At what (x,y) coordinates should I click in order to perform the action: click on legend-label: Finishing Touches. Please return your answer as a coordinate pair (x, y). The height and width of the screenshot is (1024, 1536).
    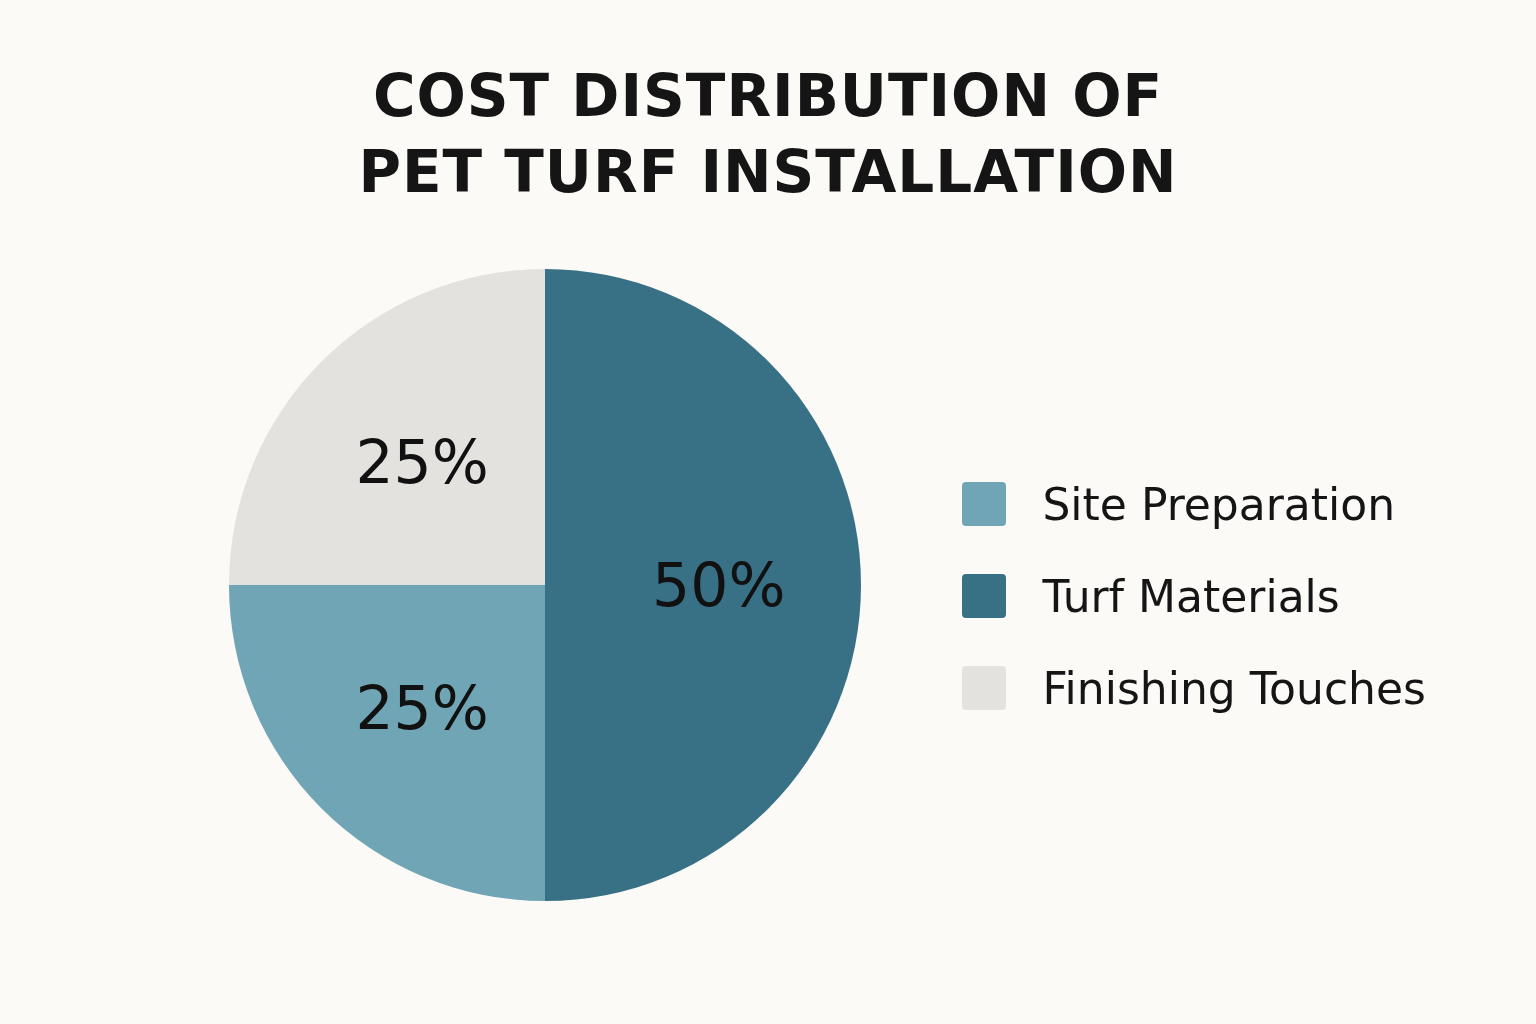
    Looking at the image, I should click on (1234, 688).